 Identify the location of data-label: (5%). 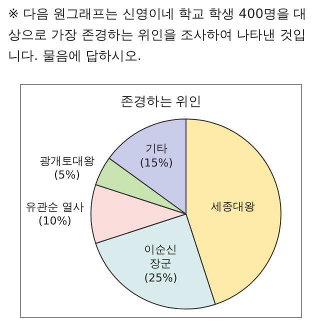
(67, 175).